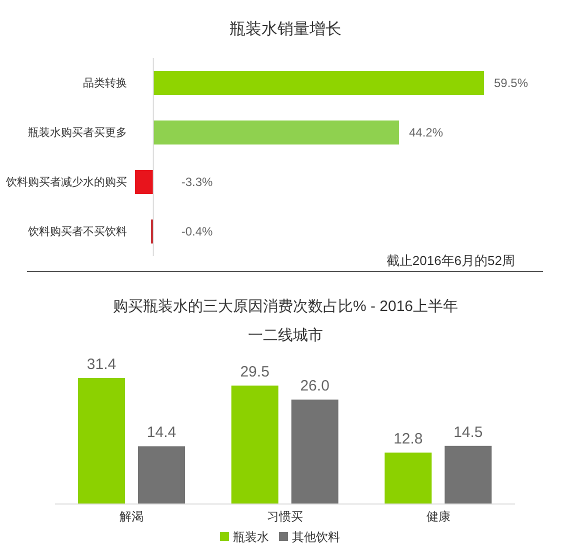  What do you see at coordinates (77, 133) in the screenshot?
I see `y-tick-label: 瓶装水购买者买更多` at bounding box center [77, 133].